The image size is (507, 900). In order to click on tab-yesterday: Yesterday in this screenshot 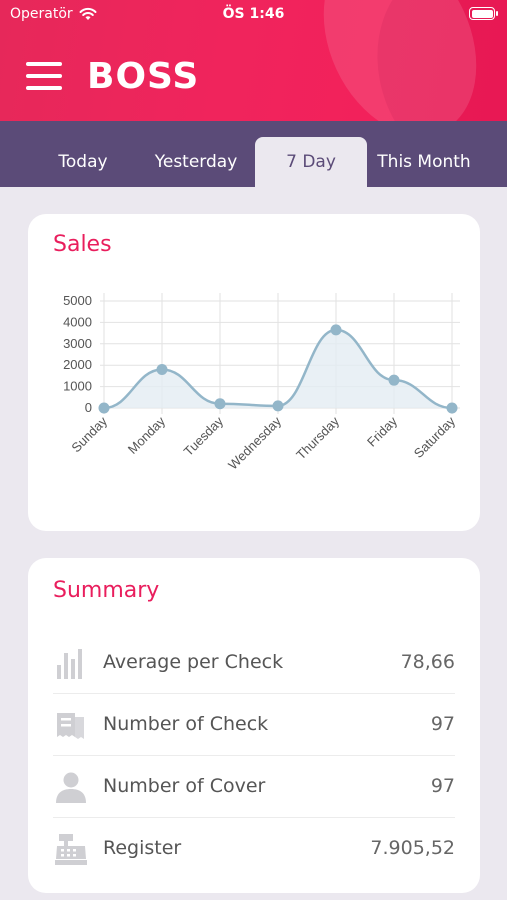, I will do `click(196, 162)`.